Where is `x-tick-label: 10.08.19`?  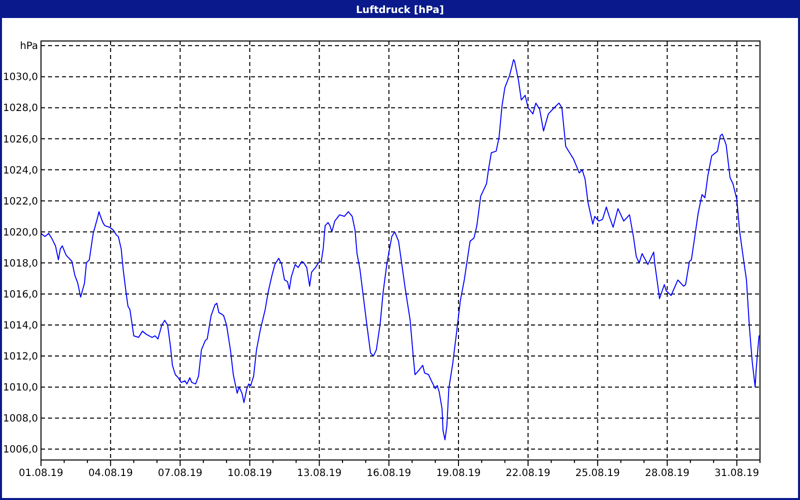
x-tick-label: 10.08.19 is located at coordinates (249, 473).